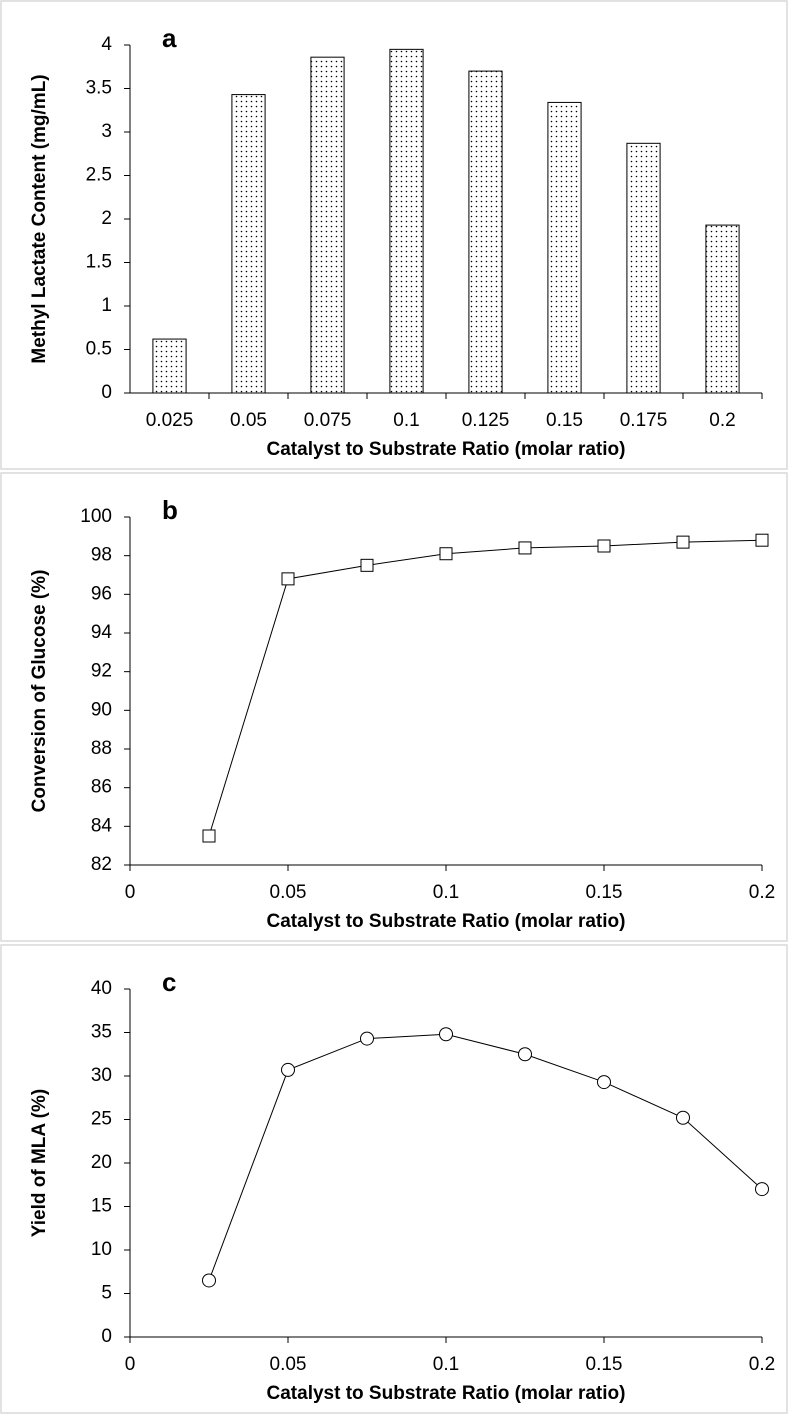  Describe the element at coordinates (106, 305) in the screenshot. I see `y-tick-label: 1` at that location.